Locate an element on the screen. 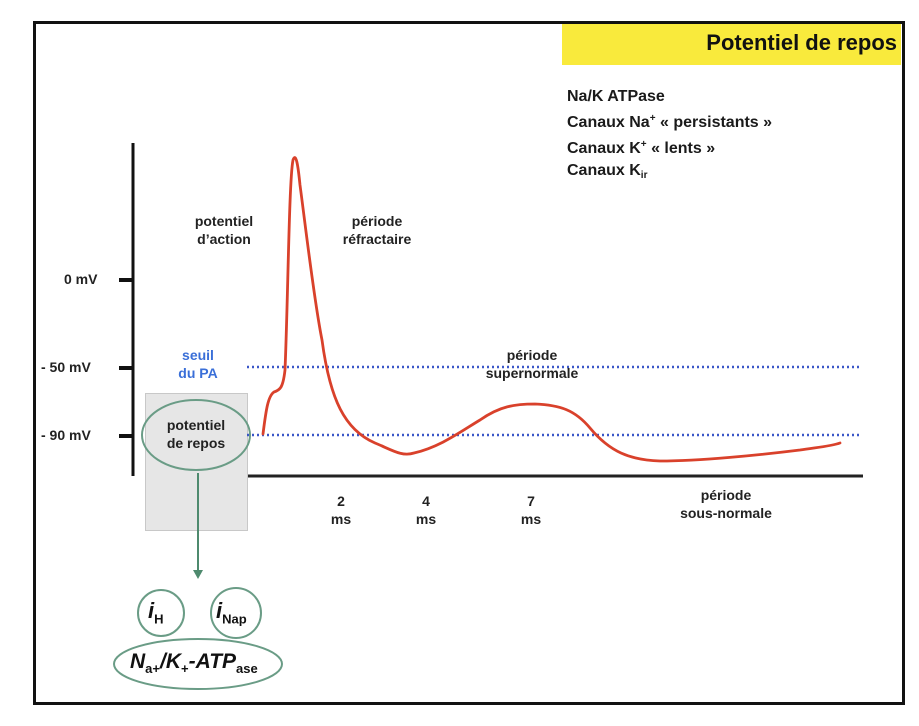 This screenshot has width=919, height=726. pump-ellipse is located at coordinates (198, 664).